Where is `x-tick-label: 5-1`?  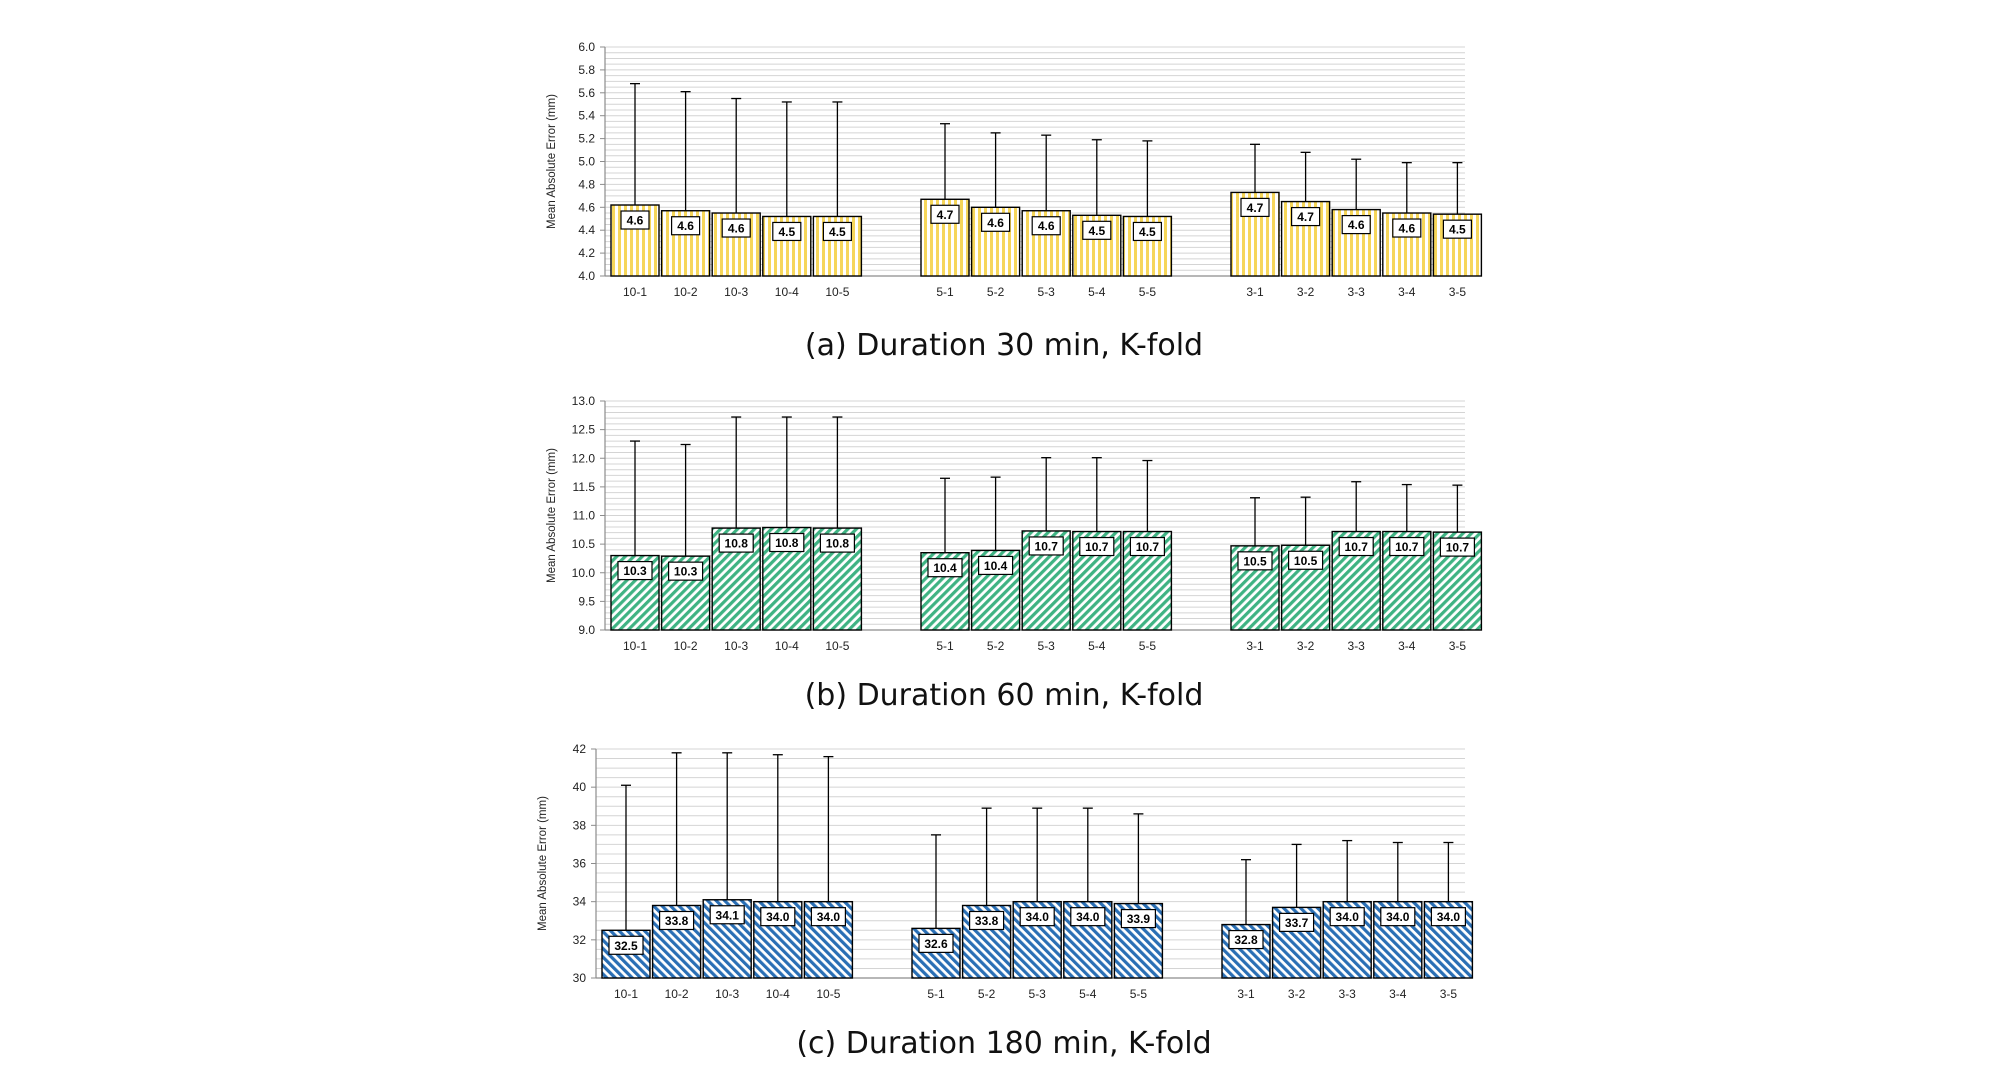 x-tick-label: 5-1 is located at coordinates (936, 994).